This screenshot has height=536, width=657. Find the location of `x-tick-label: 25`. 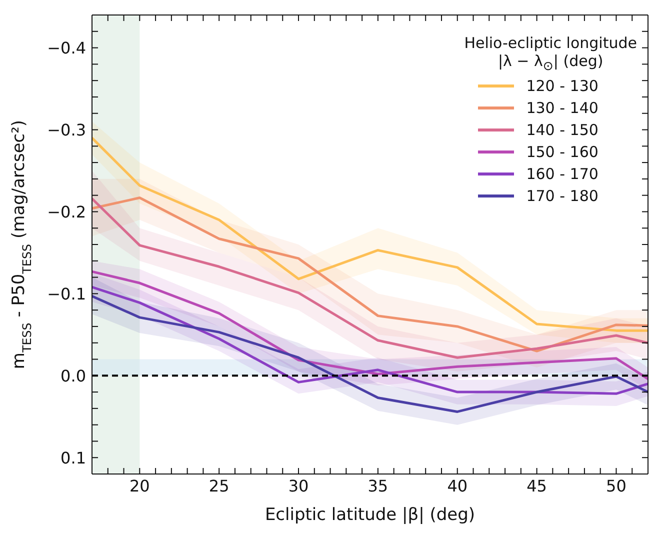

x-tick-label: 25 is located at coordinates (219, 486).